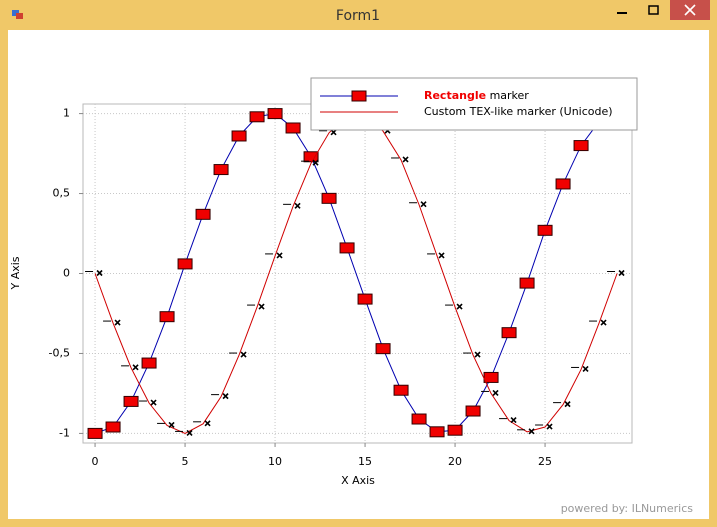 The width and height of the screenshot is (717, 527). What do you see at coordinates (358, 480) in the screenshot?
I see `x-axis-label: X Axis` at bounding box center [358, 480].